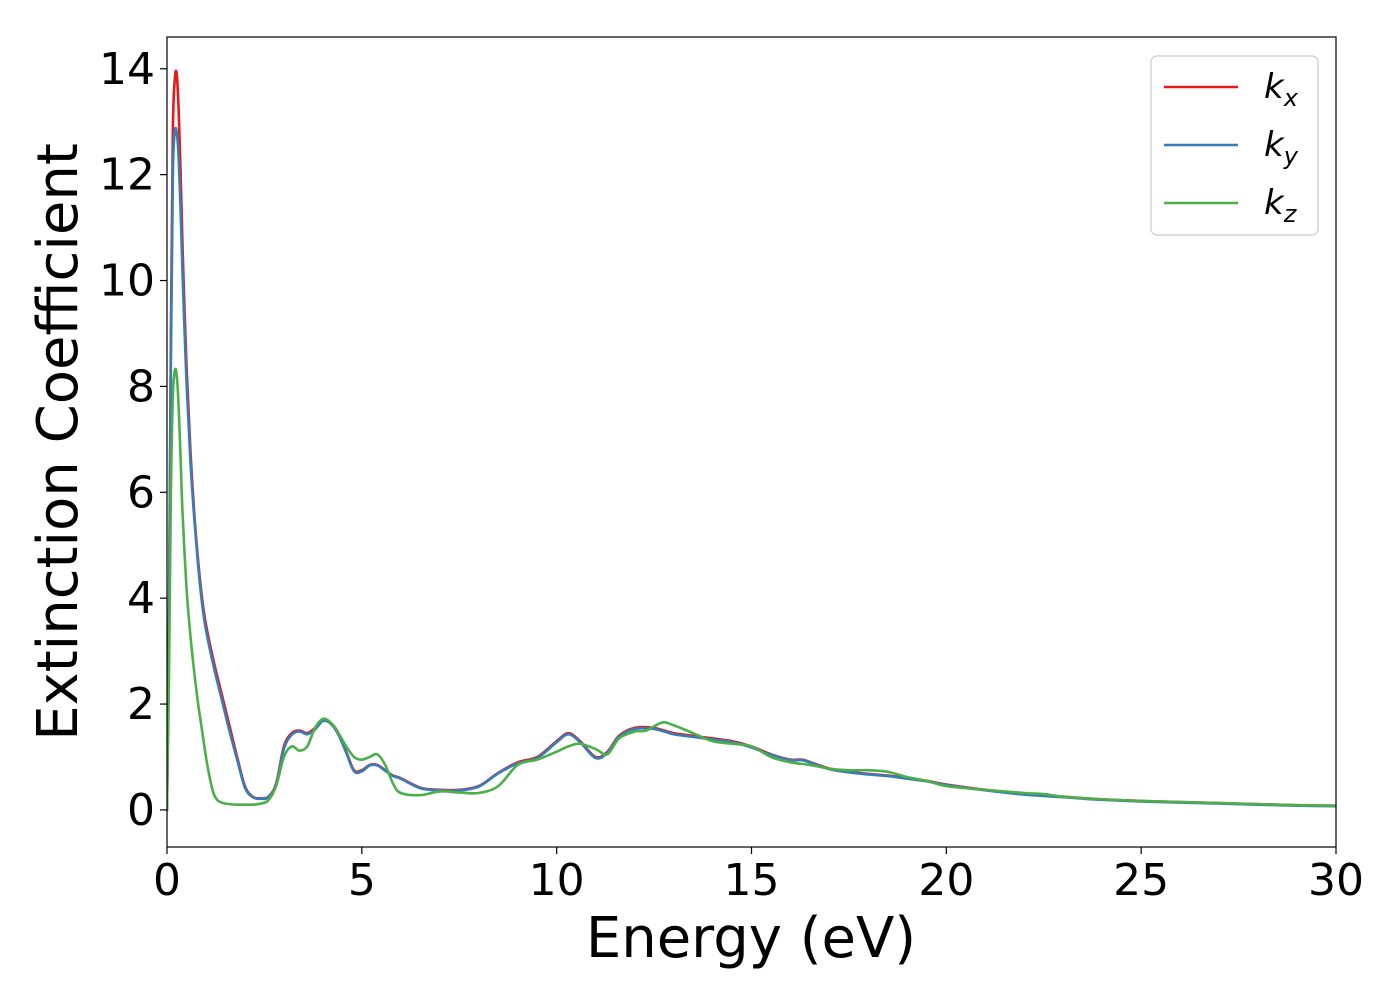 This screenshot has height=1000, width=1400. Describe the element at coordinates (133, 440) in the screenshot. I see `y-axis: 0 2 4 6 8 10 12 14` at that location.